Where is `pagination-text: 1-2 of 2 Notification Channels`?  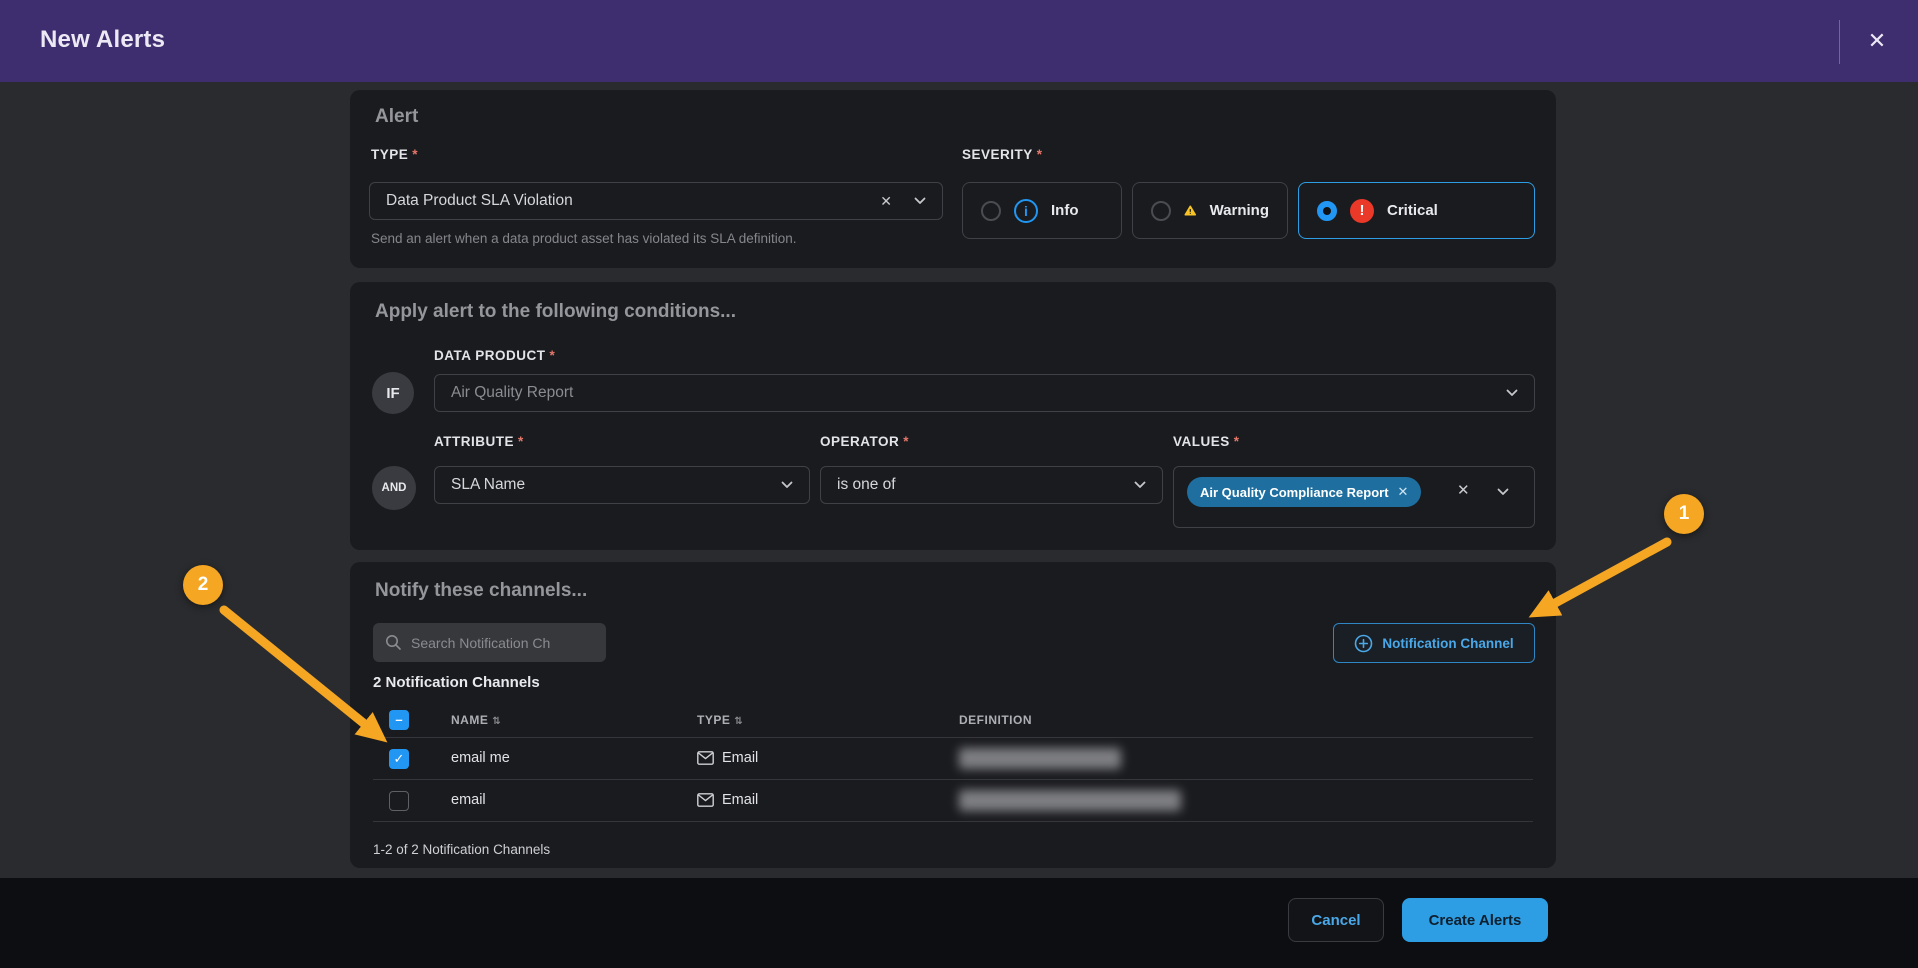 pagination-text: 1-2 of 2 Notification Channels is located at coordinates (462, 849).